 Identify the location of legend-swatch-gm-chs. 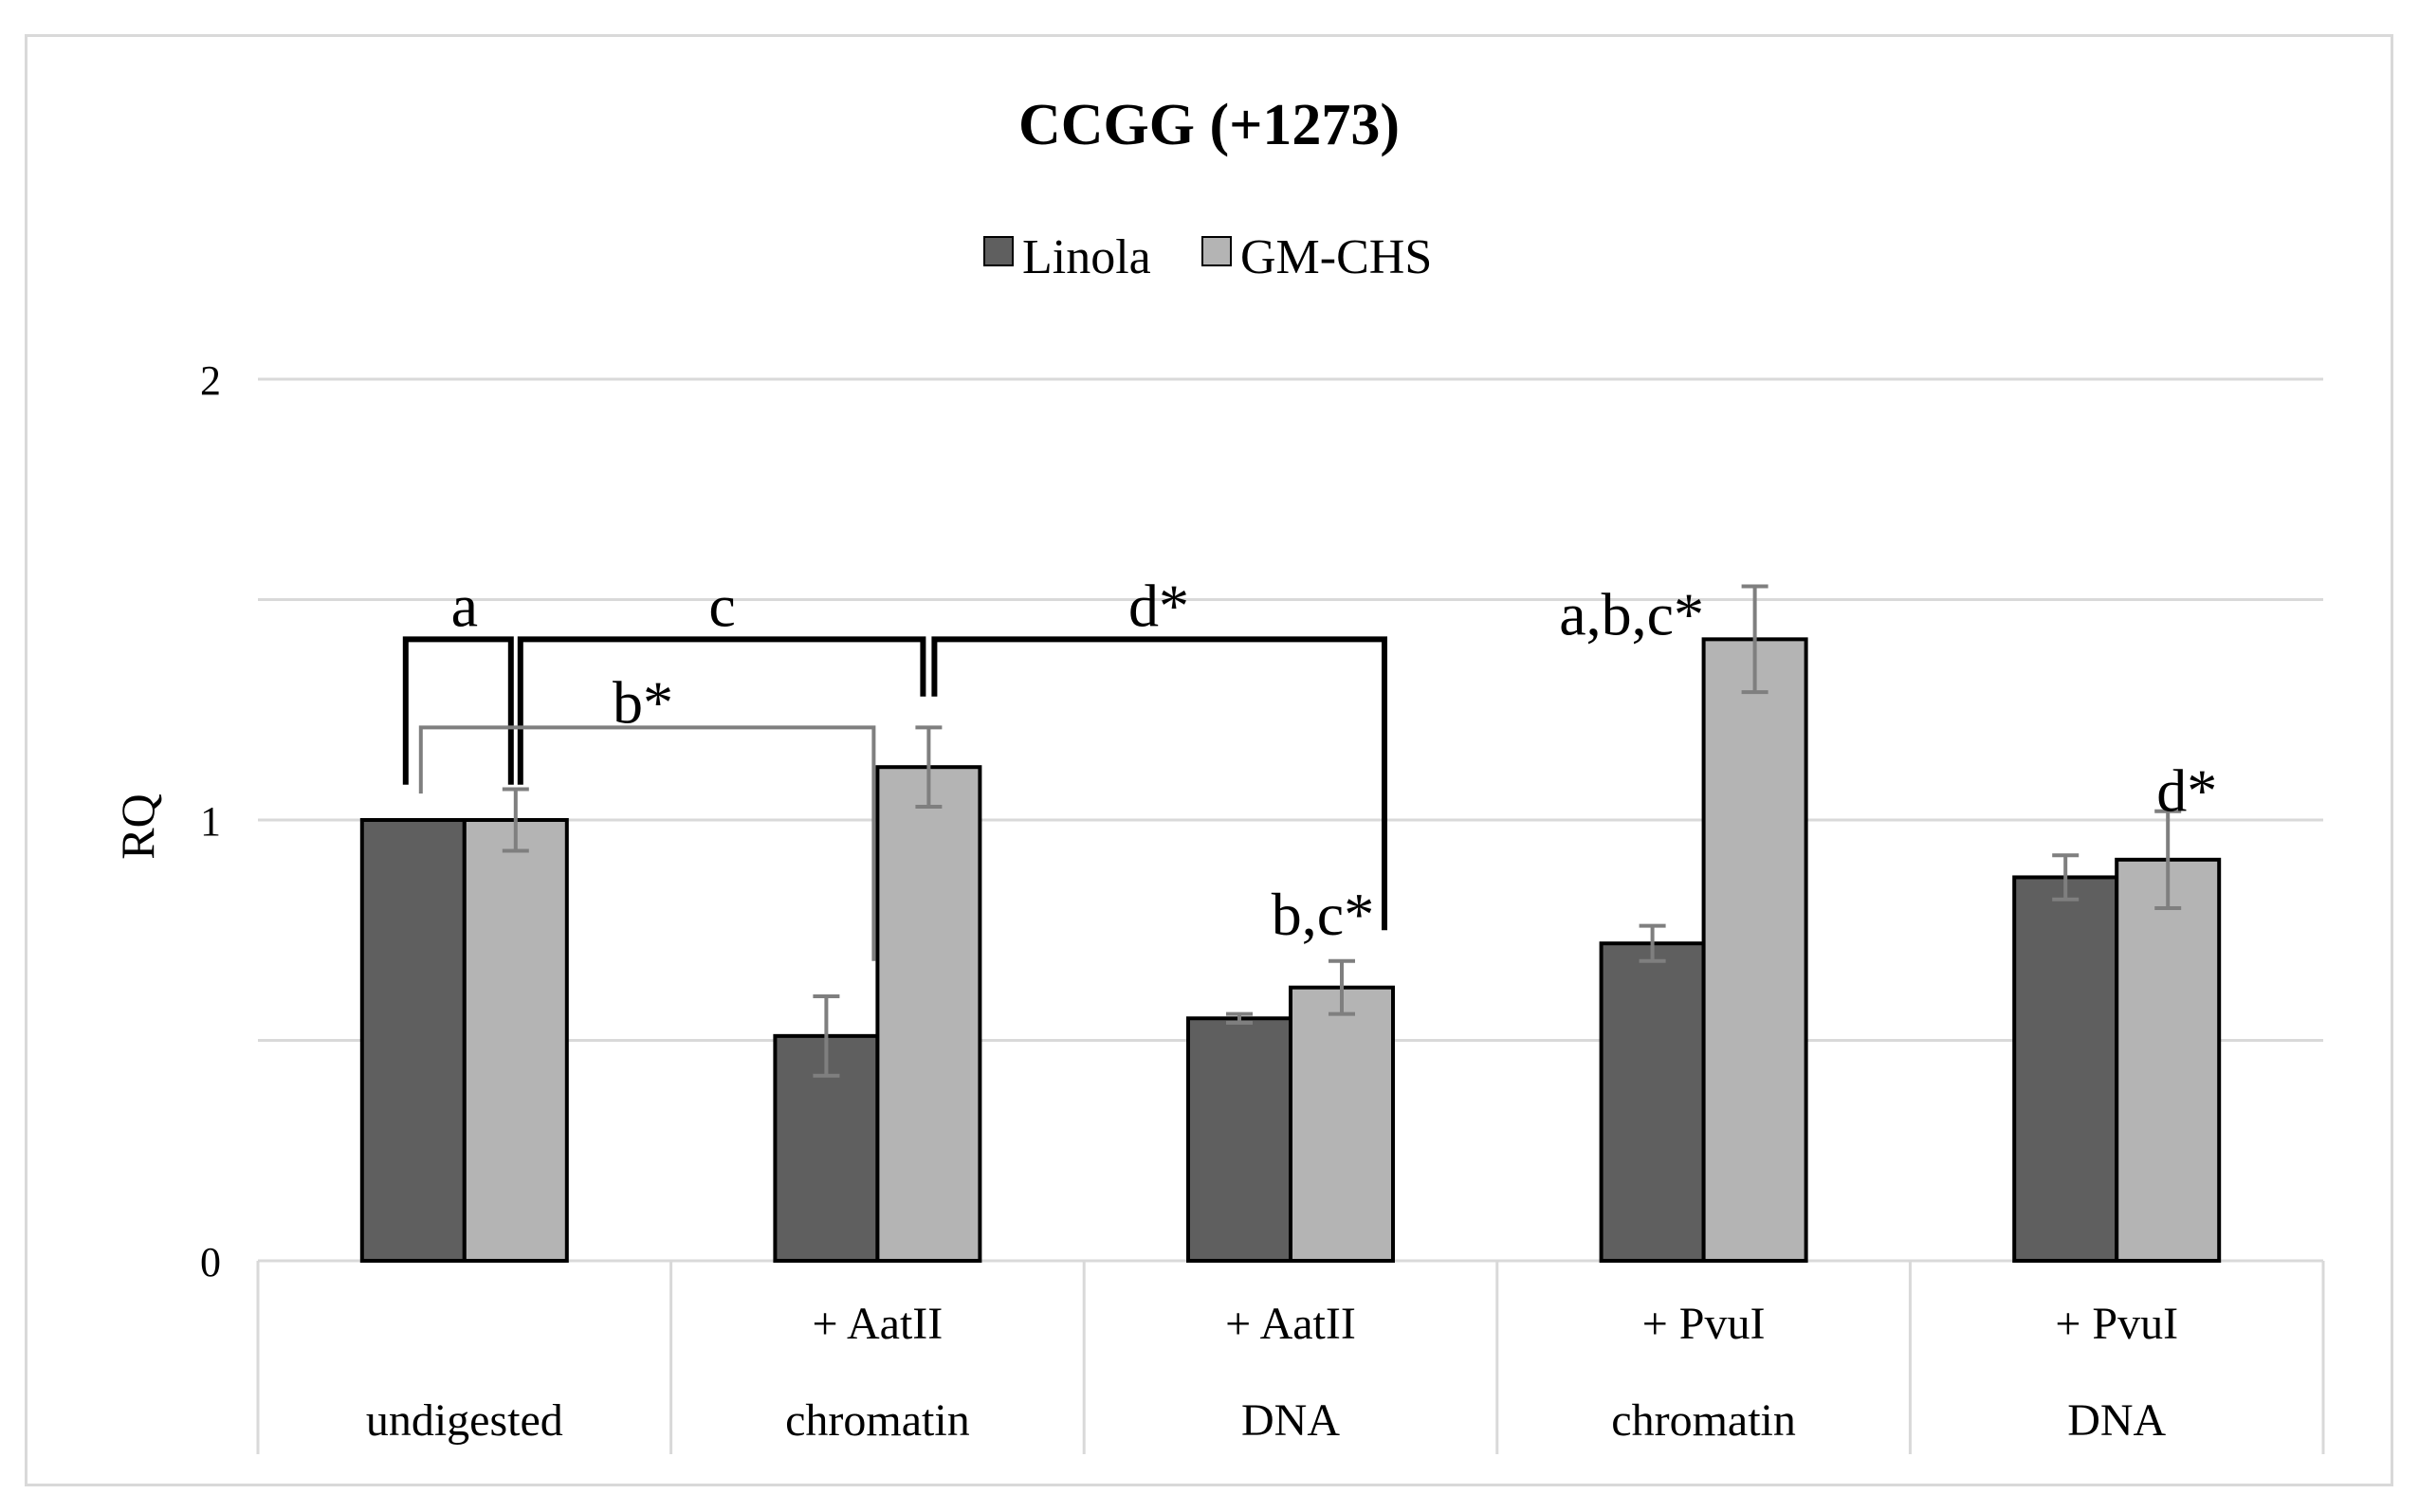
(1216, 251).